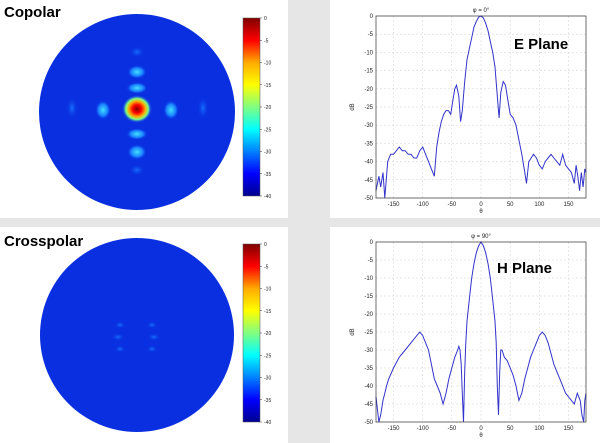 This screenshot has height=443, width=600. I want to click on crosspolar-heatmap, so click(137, 335).